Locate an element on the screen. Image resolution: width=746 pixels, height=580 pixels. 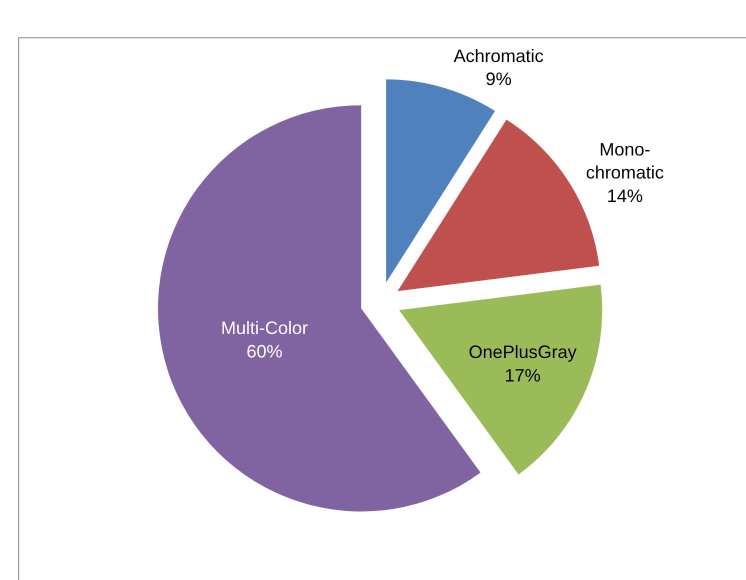
data-label: 60% is located at coordinates (264, 351).